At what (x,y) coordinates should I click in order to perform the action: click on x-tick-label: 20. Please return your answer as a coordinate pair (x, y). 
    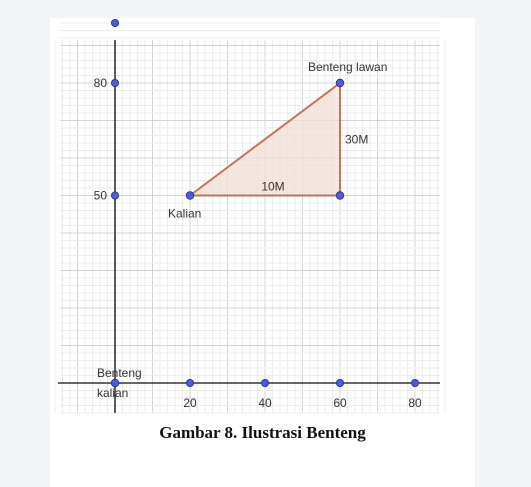
    Looking at the image, I should click on (190, 403).